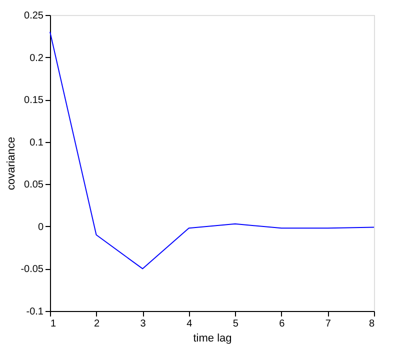 Image resolution: width=415 pixels, height=346 pixels. I want to click on y-tick-label: 0.25, so click(34, 16).